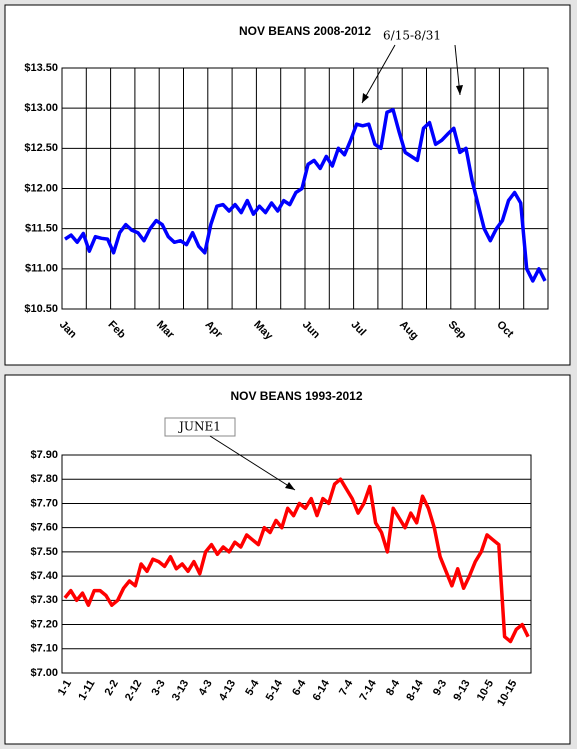 Image resolution: width=577 pixels, height=749 pixels. What do you see at coordinates (41, 148) in the screenshot?
I see `y-tick-label: $12.50` at bounding box center [41, 148].